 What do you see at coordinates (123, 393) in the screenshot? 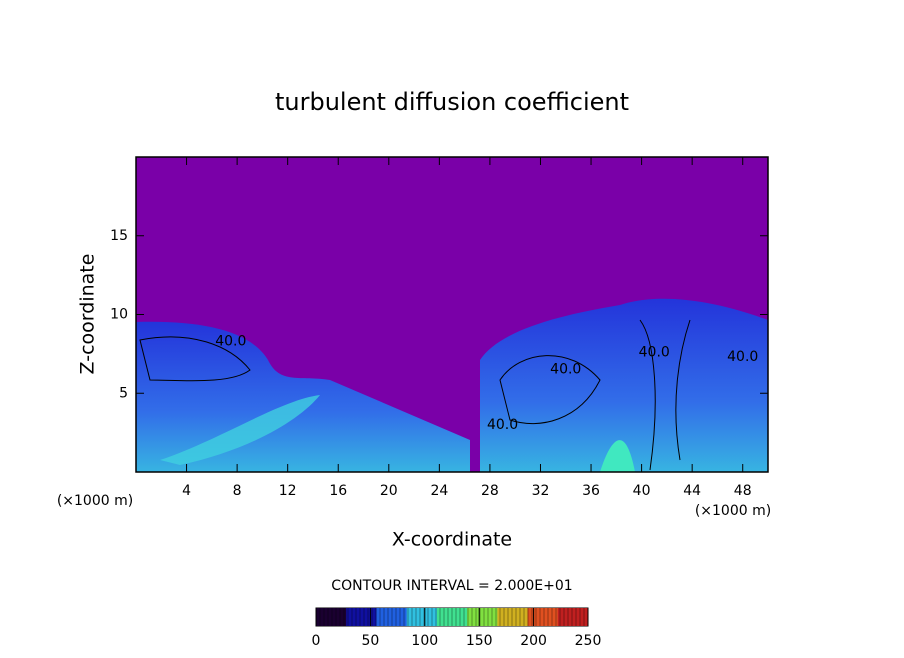
I see `y-tick-label: 5` at bounding box center [123, 393].